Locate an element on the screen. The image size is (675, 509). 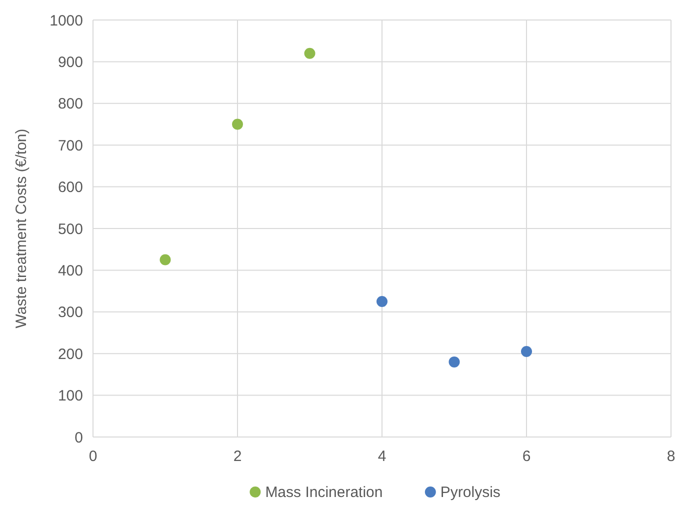
x-tick-label: 8 is located at coordinates (670, 456).